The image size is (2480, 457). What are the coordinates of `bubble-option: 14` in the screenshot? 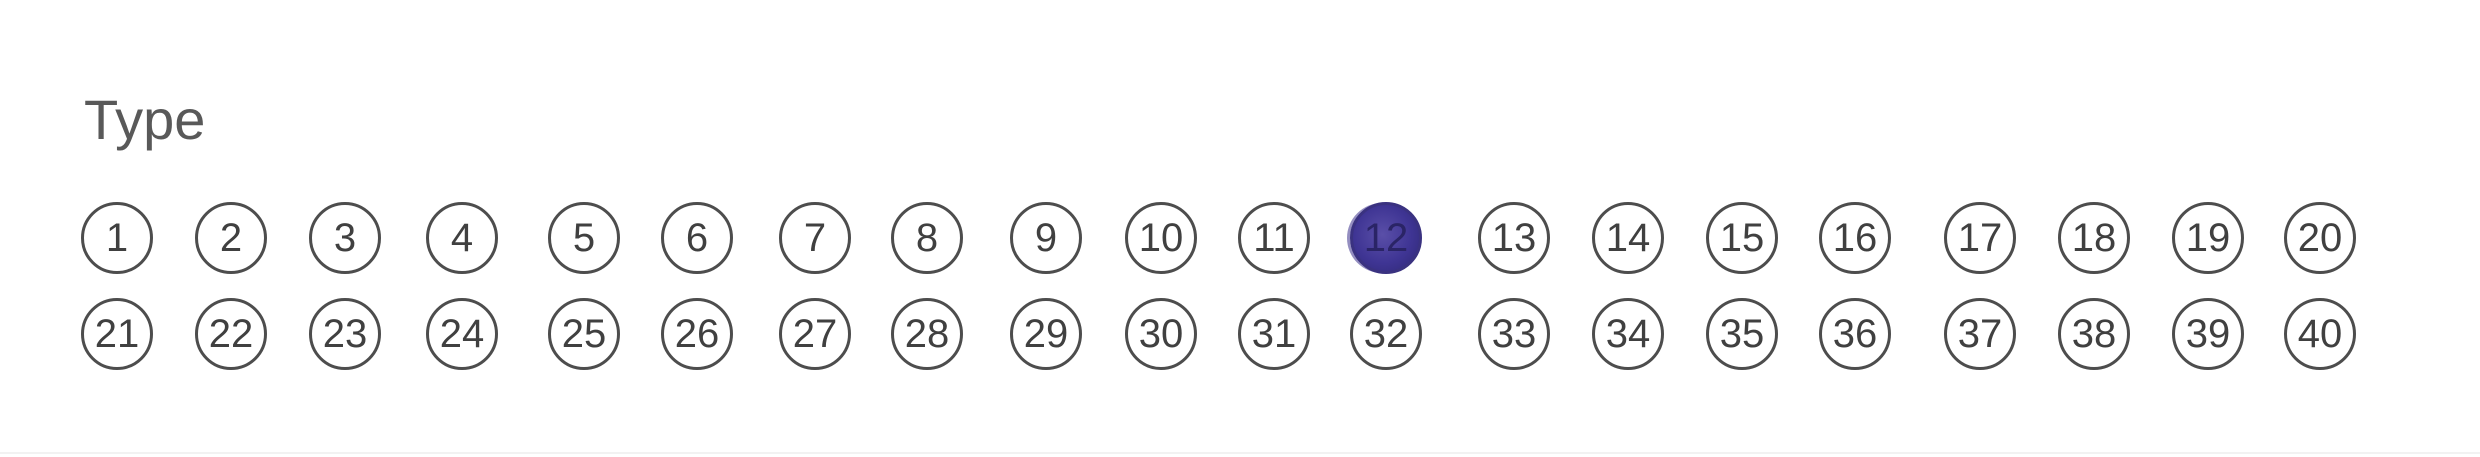 It's located at (1628, 238).